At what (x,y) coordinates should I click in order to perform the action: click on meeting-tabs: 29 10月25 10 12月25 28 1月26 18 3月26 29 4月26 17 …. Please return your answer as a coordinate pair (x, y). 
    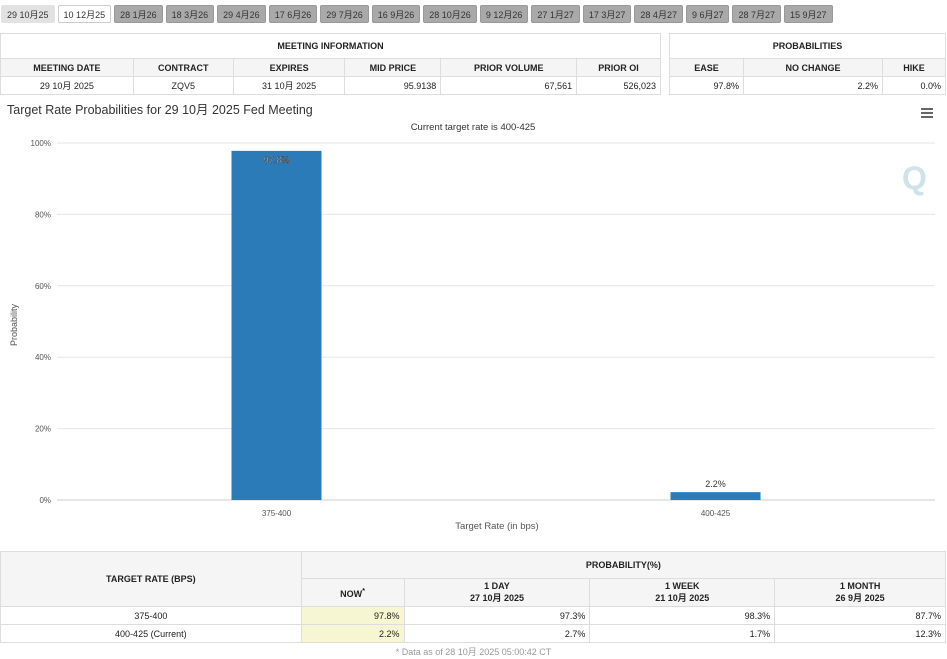
    Looking at the image, I should click on (417, 14).